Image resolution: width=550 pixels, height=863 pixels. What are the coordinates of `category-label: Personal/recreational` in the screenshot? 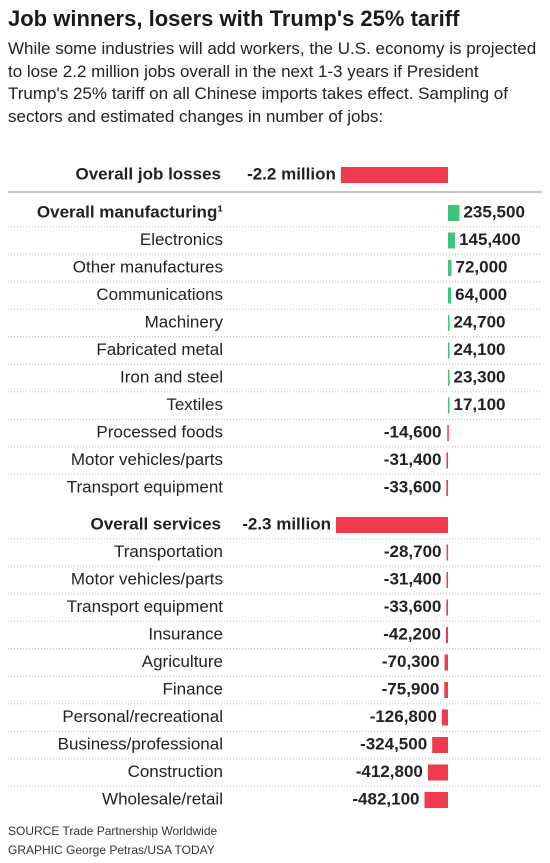 It's located at (142, 716).